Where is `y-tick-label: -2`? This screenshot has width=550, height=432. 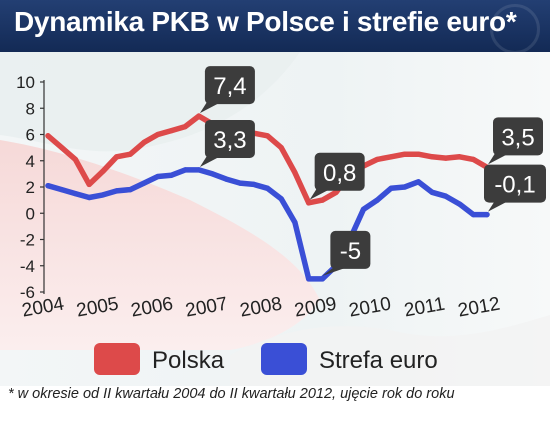
y-tick-label: -2 is located at coordinates (27, 240).